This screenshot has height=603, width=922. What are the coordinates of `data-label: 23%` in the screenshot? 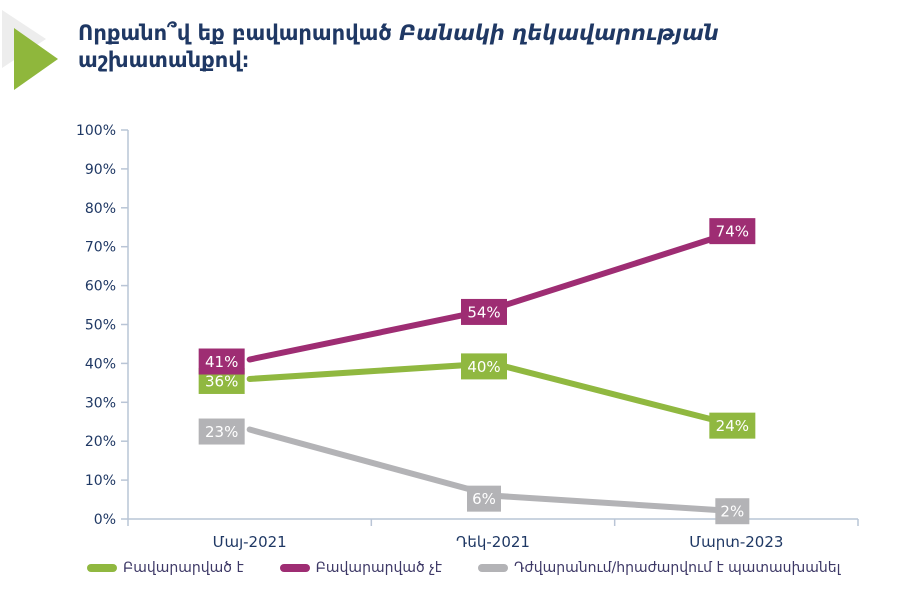 It's located at (221, 432).